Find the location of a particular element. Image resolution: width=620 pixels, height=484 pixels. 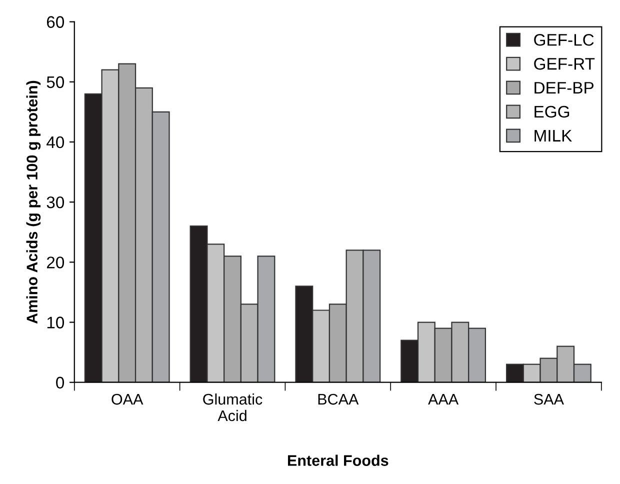

y-tick-label: 0 is located at coordinates (60, 382).